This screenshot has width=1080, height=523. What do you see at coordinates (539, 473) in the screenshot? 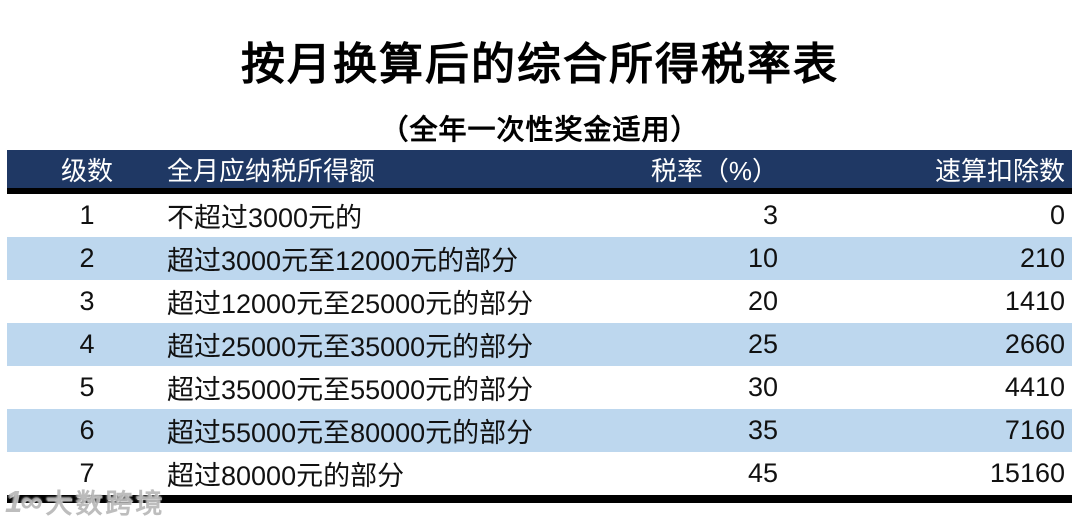
I see `table-row: 7 超过80000元的部分 45 15160` at bounding box center [539, 473].